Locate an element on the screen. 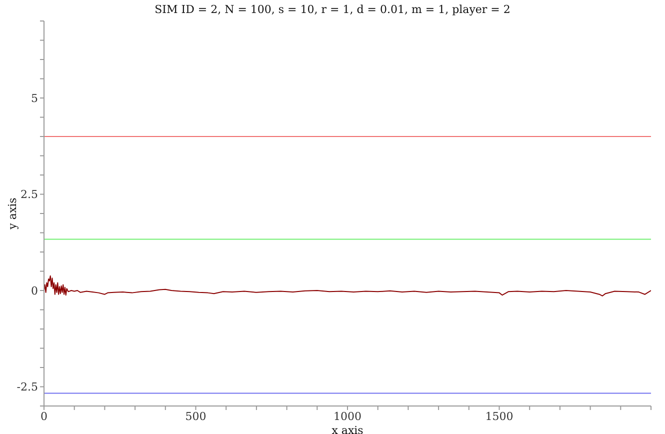  x-tick-label: 500 is located at coordinates (195, 416).